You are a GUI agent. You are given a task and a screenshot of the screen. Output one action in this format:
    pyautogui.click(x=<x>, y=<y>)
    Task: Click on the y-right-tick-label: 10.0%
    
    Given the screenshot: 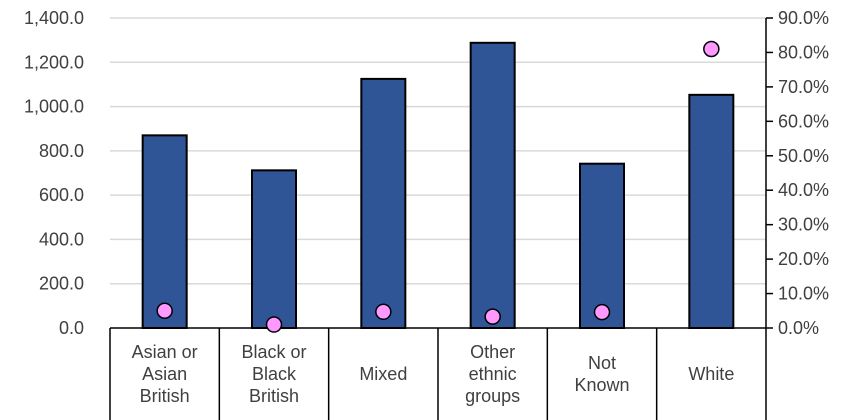 What is the action you would take?
    pyautogui.click(x=803, y=294)
    